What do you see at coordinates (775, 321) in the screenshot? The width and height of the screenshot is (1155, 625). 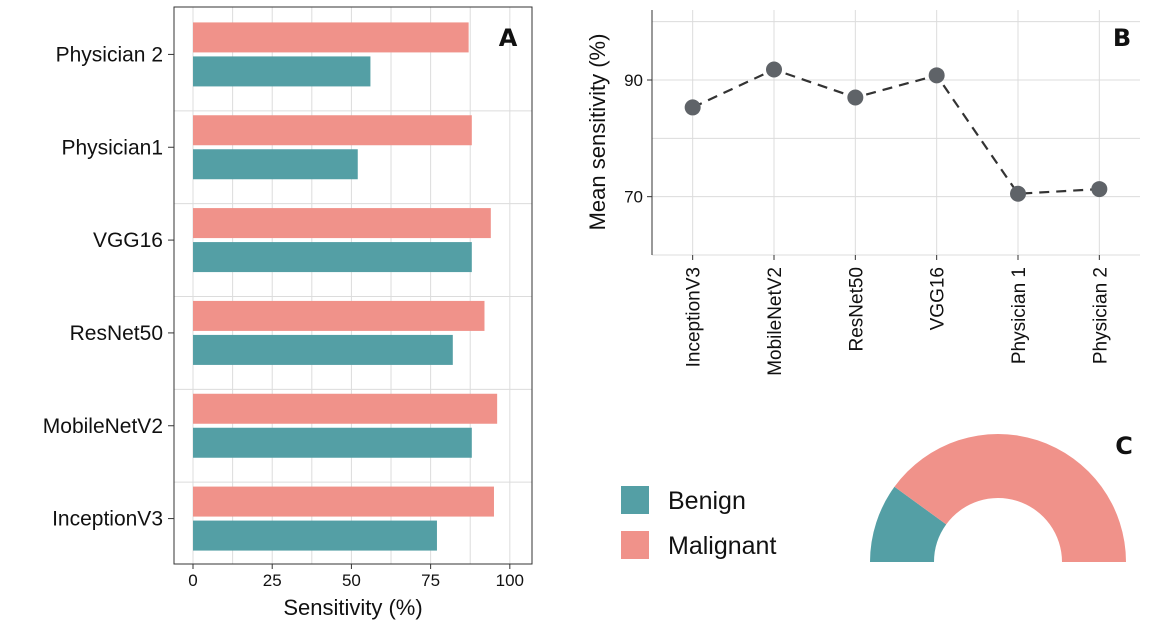 I see `panel-b-x-tick-label: MobileNetV2` at bounding box center [775, 321].